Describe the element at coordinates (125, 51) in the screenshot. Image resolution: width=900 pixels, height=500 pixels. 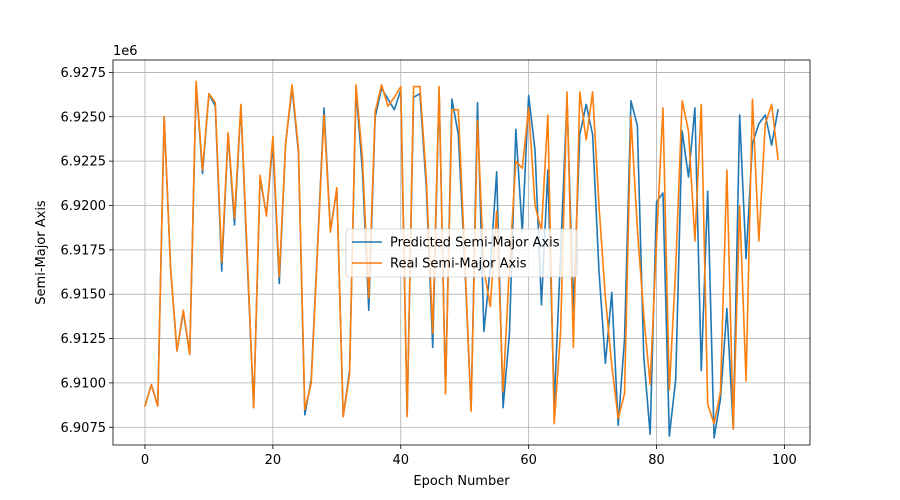
I see `y-offset-label: 1e6` at that location.